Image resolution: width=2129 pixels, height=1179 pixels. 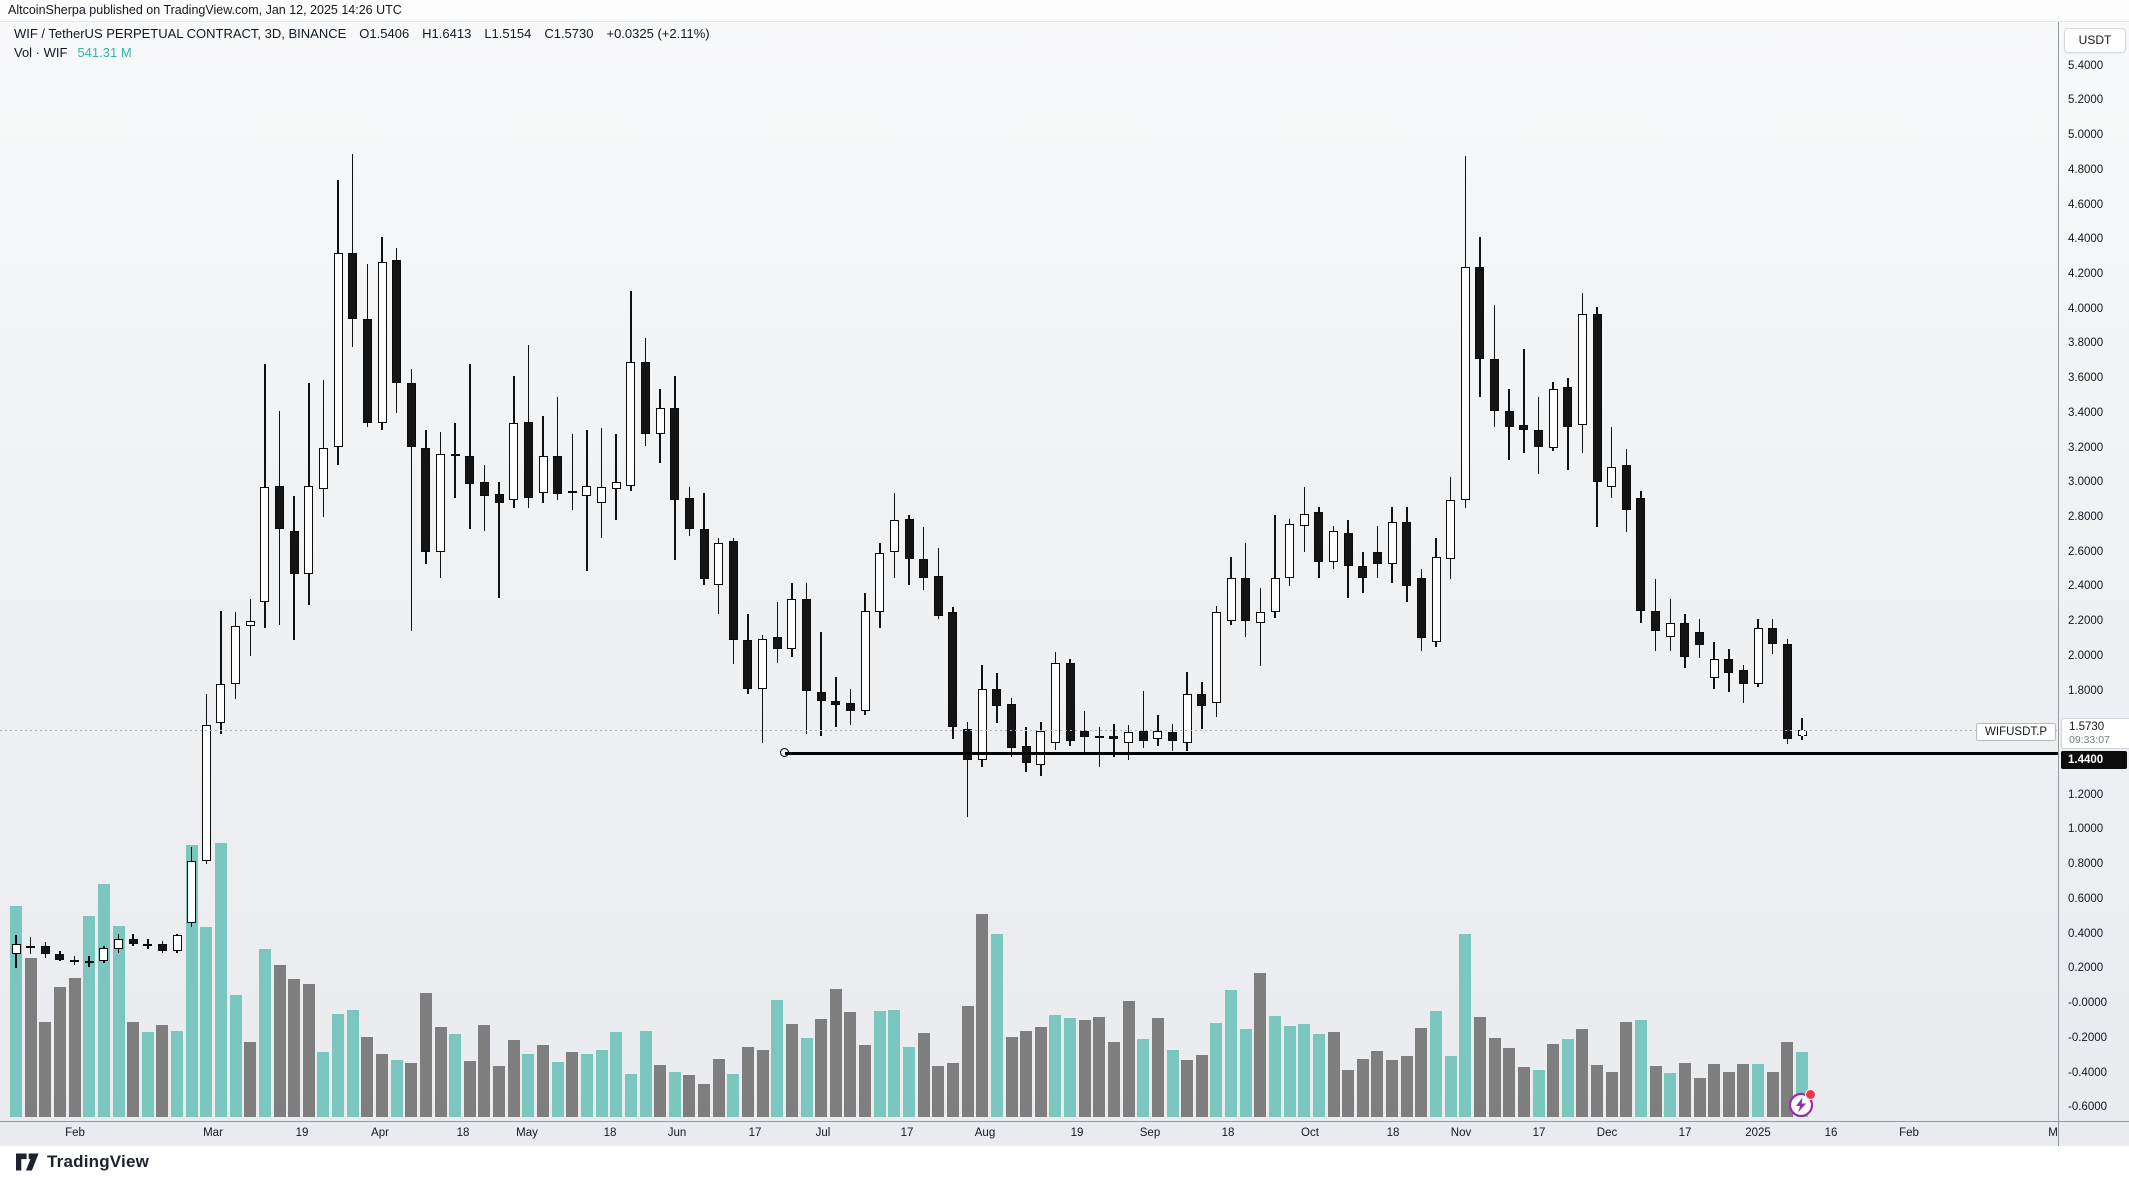 I want to click on price-tick-label: 1.0000, so click(x=2086, y=829).